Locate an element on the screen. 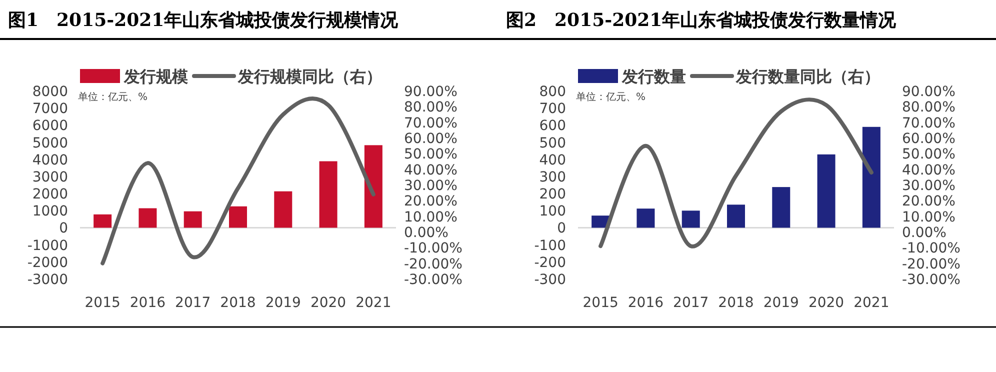 The image size is (996, 372). chart-title: 图2 2015-2021年山东省城投债发行数量情况 is located at coordinates (702, 20).